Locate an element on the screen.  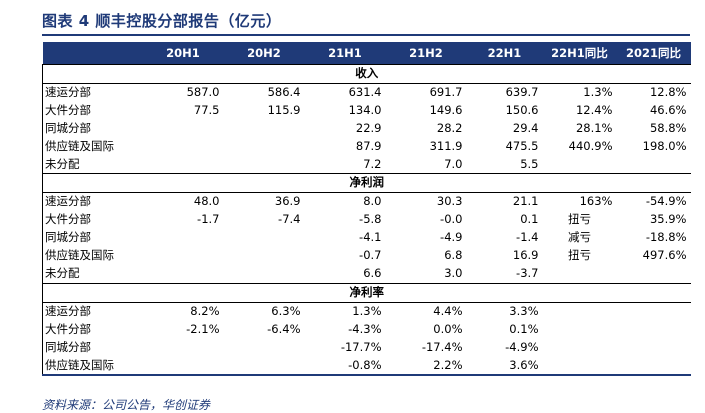
table-cell: 0.0% is located at coordinates (448, 328).